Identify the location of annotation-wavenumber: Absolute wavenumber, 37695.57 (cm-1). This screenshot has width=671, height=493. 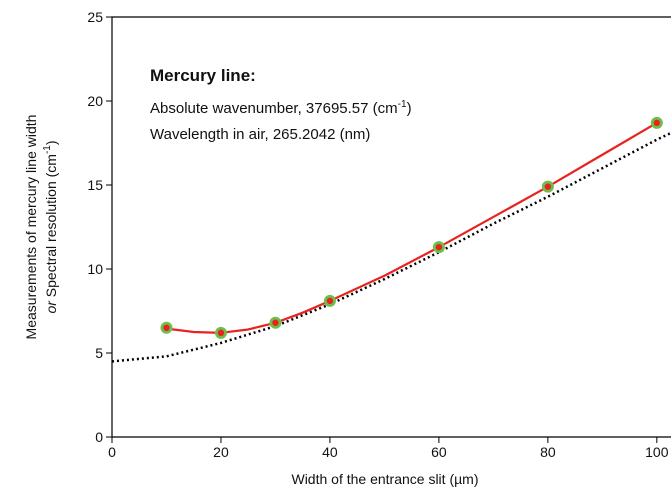
(281, 108).